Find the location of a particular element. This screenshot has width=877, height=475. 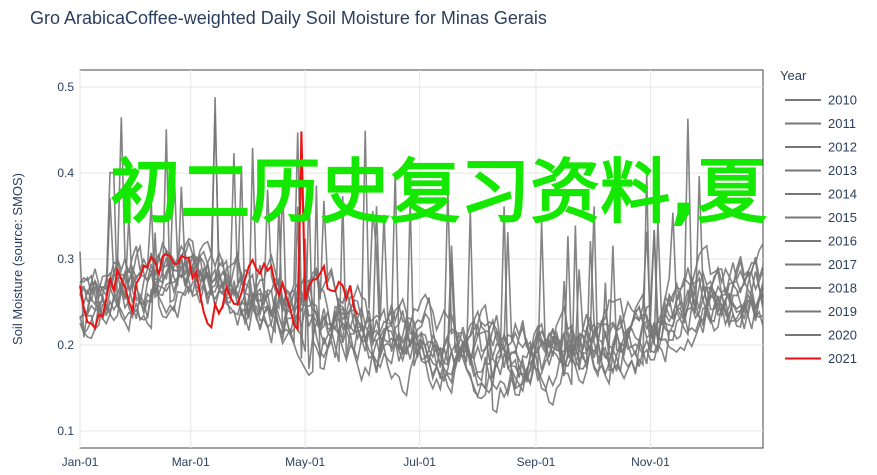

legend-item-2019: 2019 is located at coordinates (821, 311).